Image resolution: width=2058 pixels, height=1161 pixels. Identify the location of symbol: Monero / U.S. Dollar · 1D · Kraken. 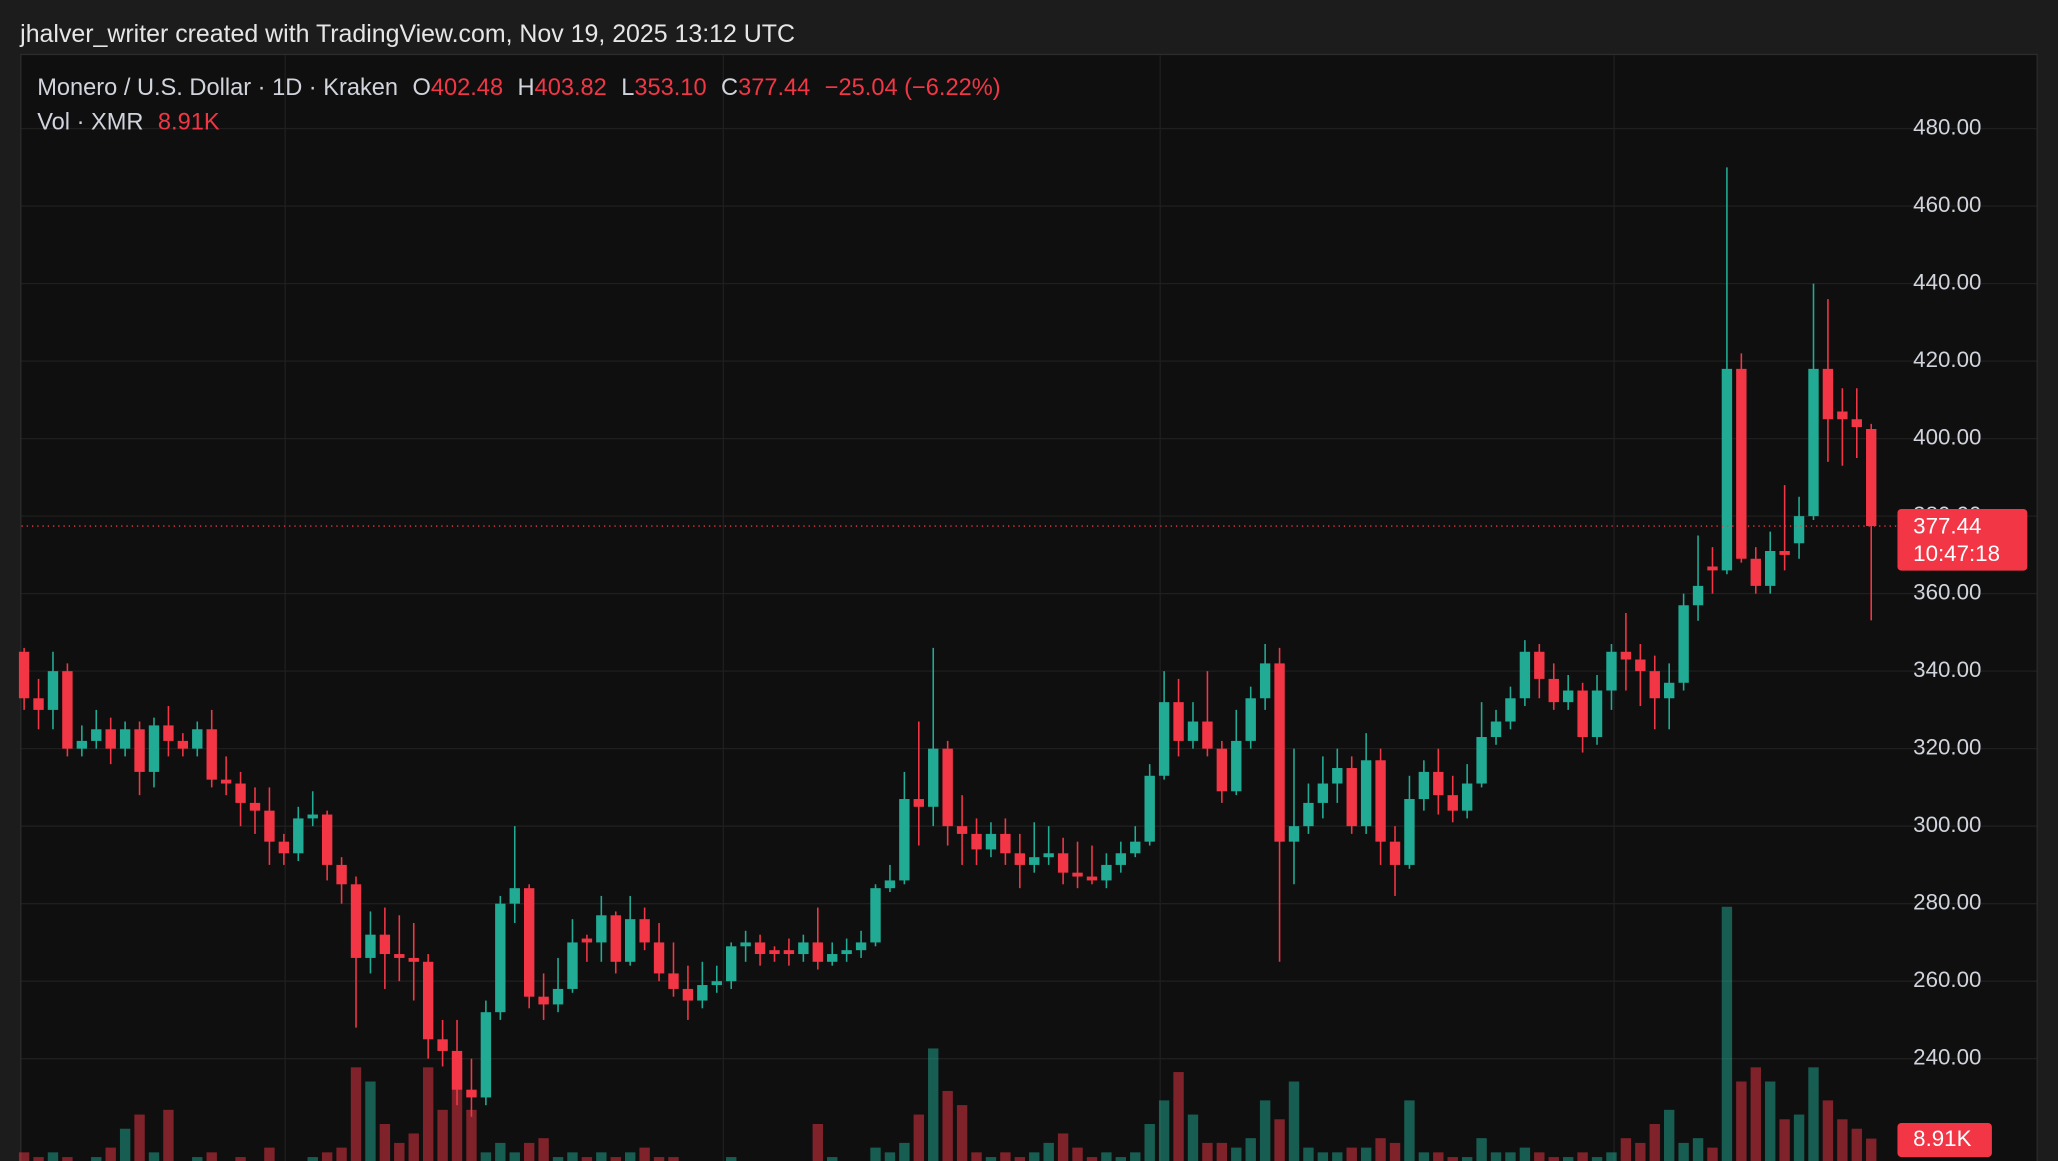
(217, 88).